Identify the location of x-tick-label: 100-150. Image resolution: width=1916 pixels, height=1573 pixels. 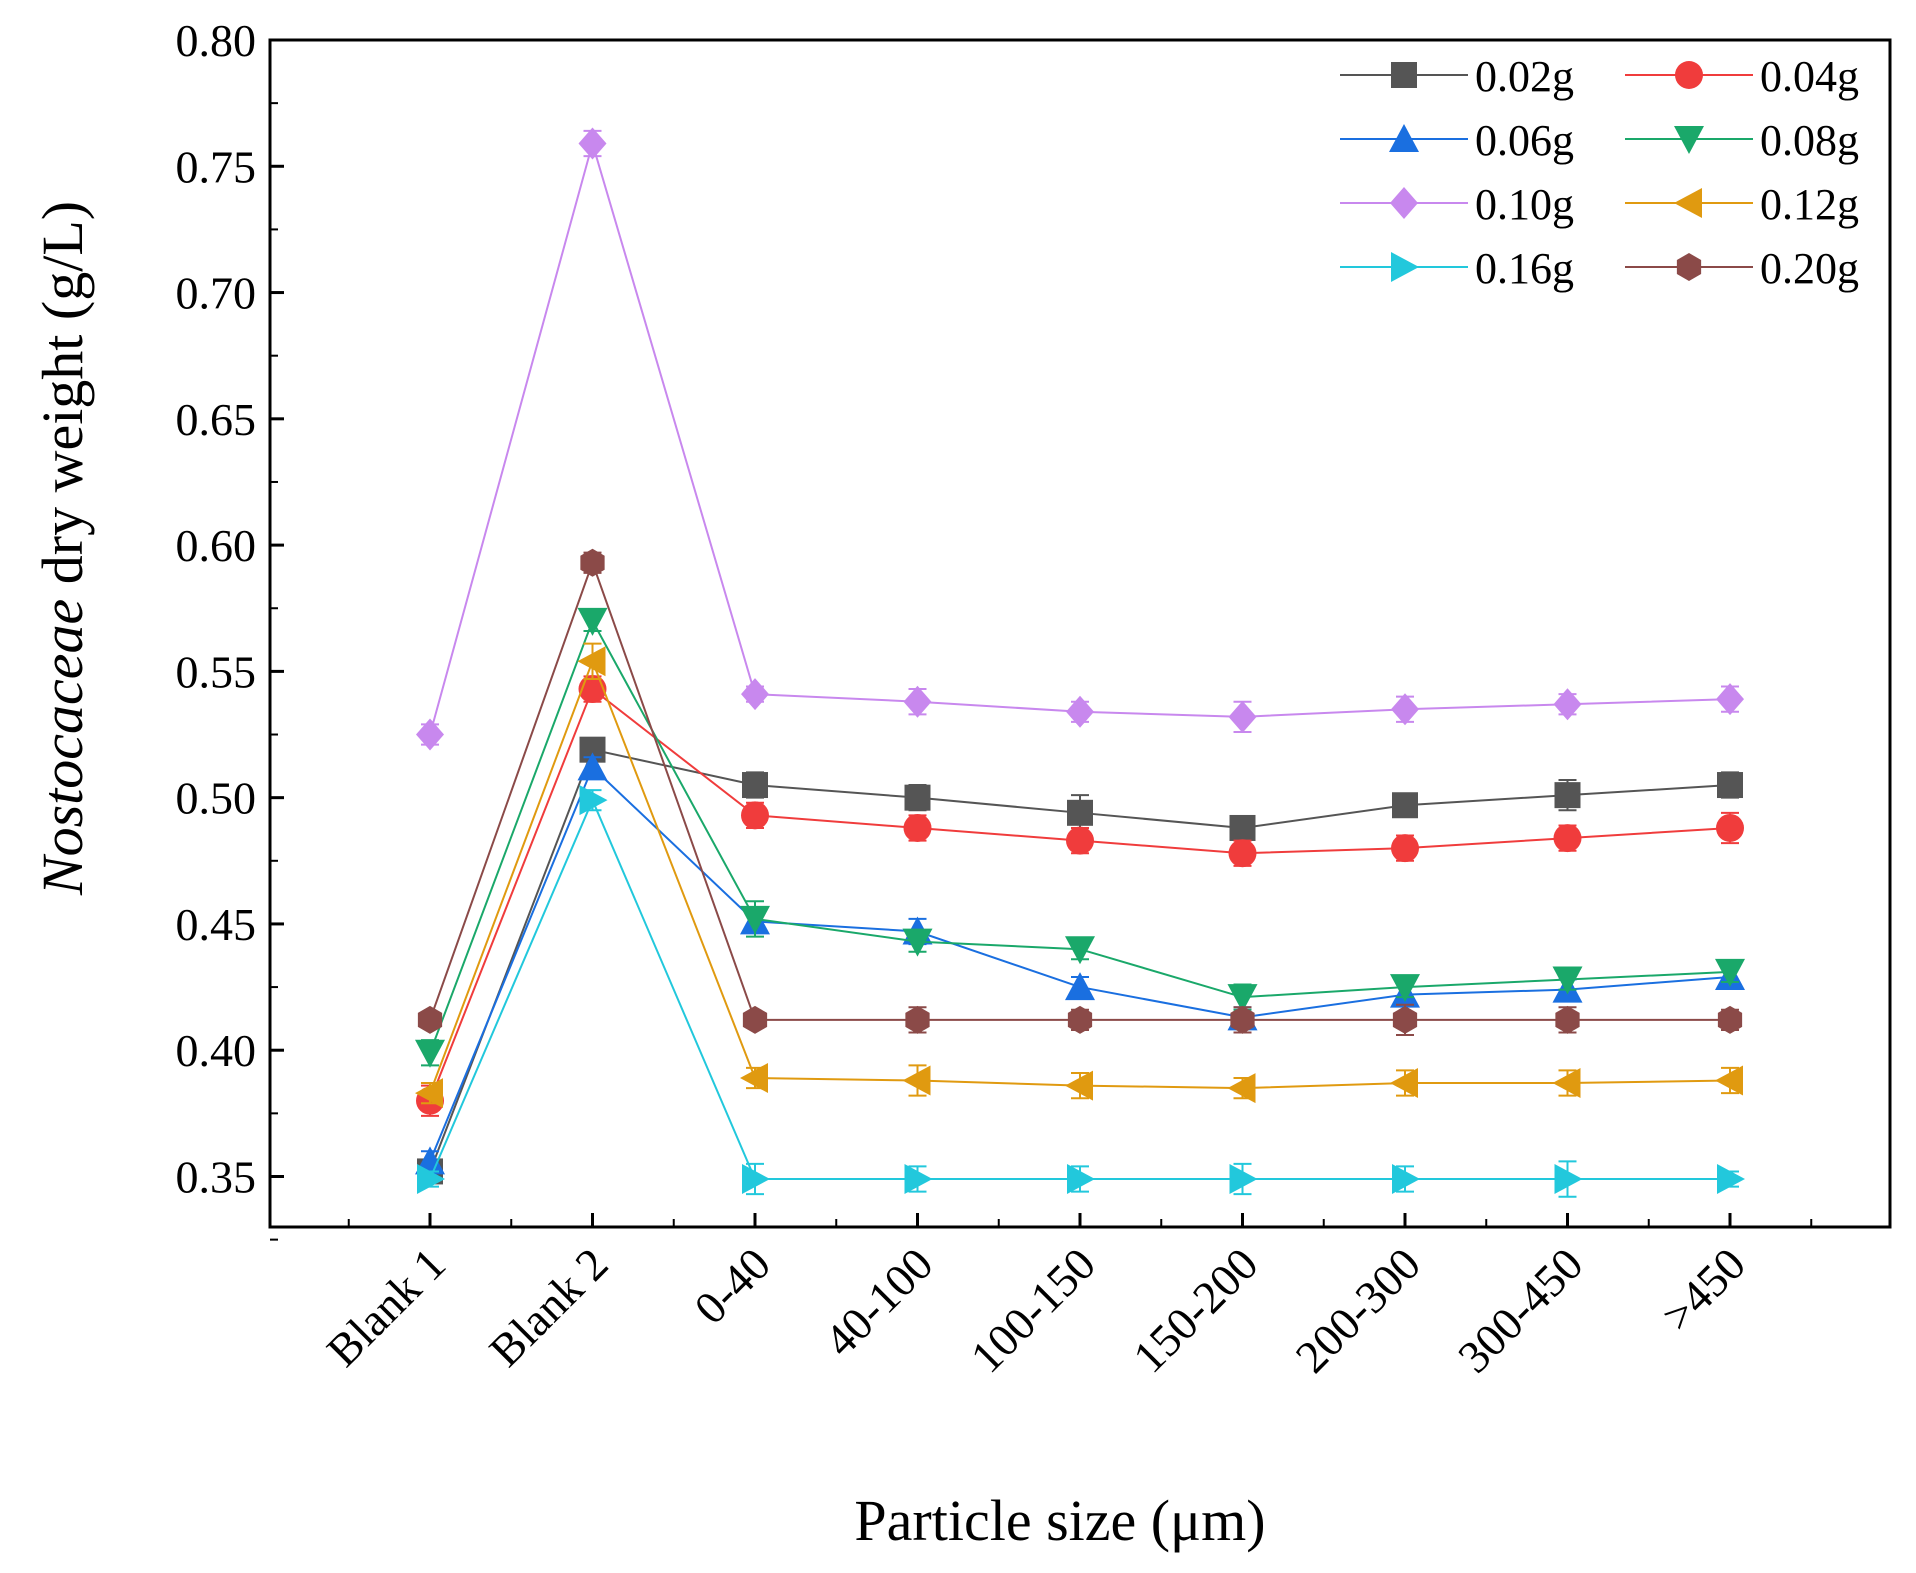
(1033, 1310).